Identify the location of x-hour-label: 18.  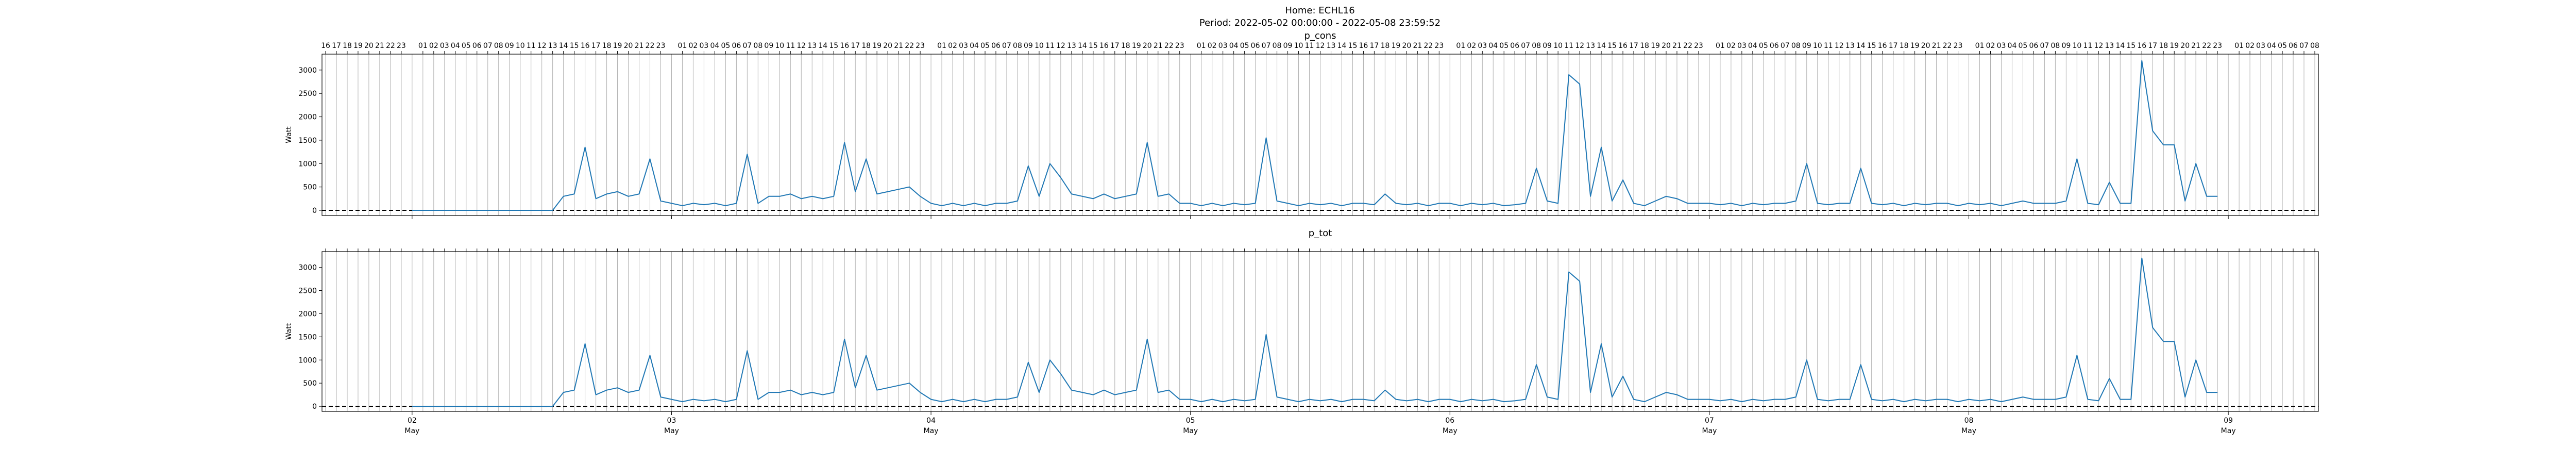
(2163, 46).